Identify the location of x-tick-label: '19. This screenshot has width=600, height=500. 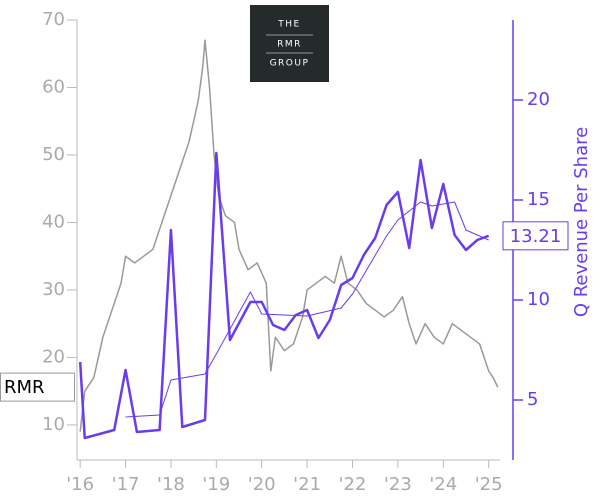
(216, 484).